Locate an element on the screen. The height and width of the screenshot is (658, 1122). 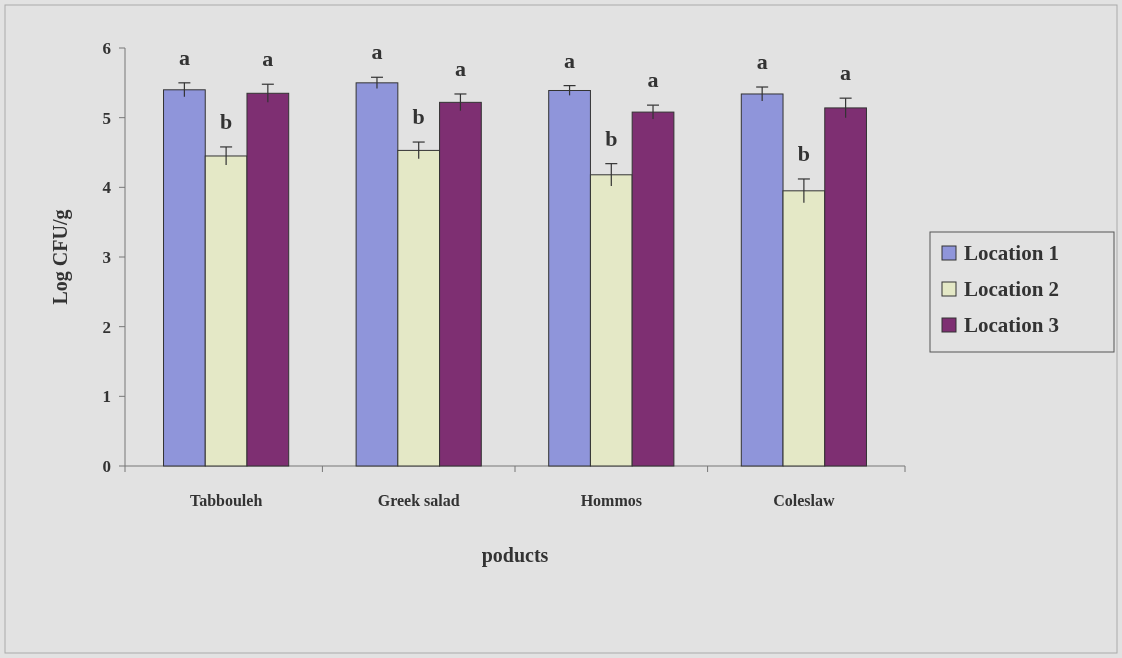
y-tick-label: 1 is located at coordinates (106, 397).